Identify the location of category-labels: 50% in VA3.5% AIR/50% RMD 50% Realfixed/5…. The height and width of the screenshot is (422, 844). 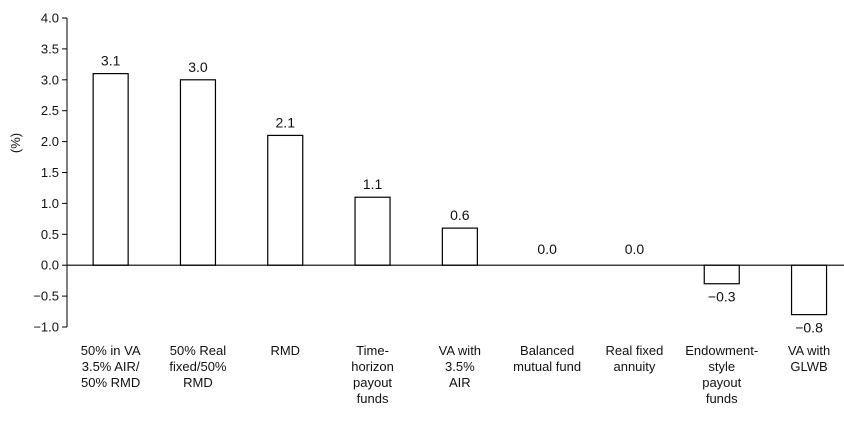
(455, 374).